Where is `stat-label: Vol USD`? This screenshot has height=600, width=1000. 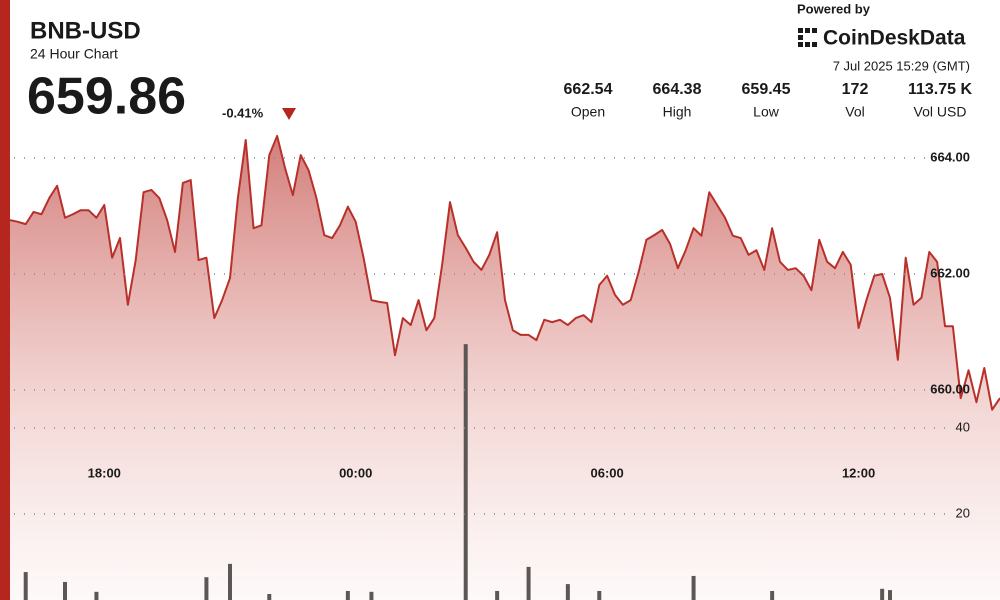 stat-label: Vol USD is located at coordinates (940, 112).